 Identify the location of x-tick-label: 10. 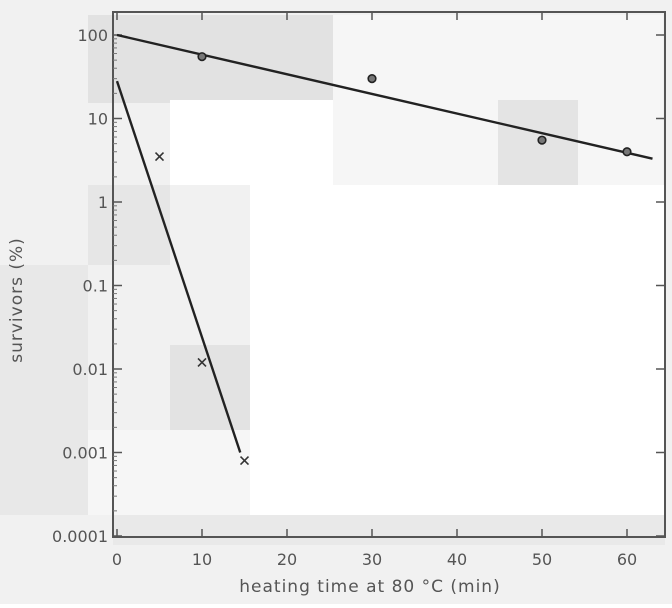
(202, 559).